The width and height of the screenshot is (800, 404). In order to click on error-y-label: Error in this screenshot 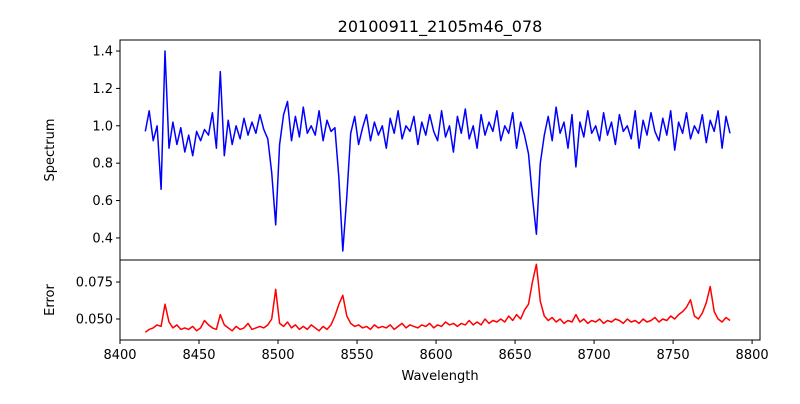, I will do `click(50, 300)`.